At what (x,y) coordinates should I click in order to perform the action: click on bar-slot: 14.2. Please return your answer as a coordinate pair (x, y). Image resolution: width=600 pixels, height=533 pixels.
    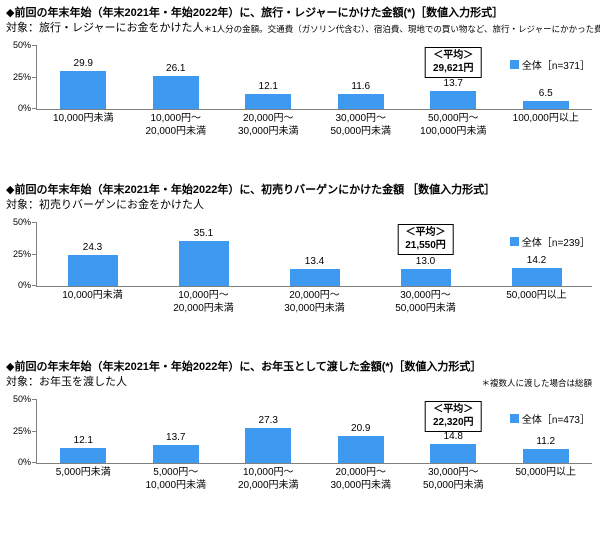
    Looking at the image, I should click on (536, 254).